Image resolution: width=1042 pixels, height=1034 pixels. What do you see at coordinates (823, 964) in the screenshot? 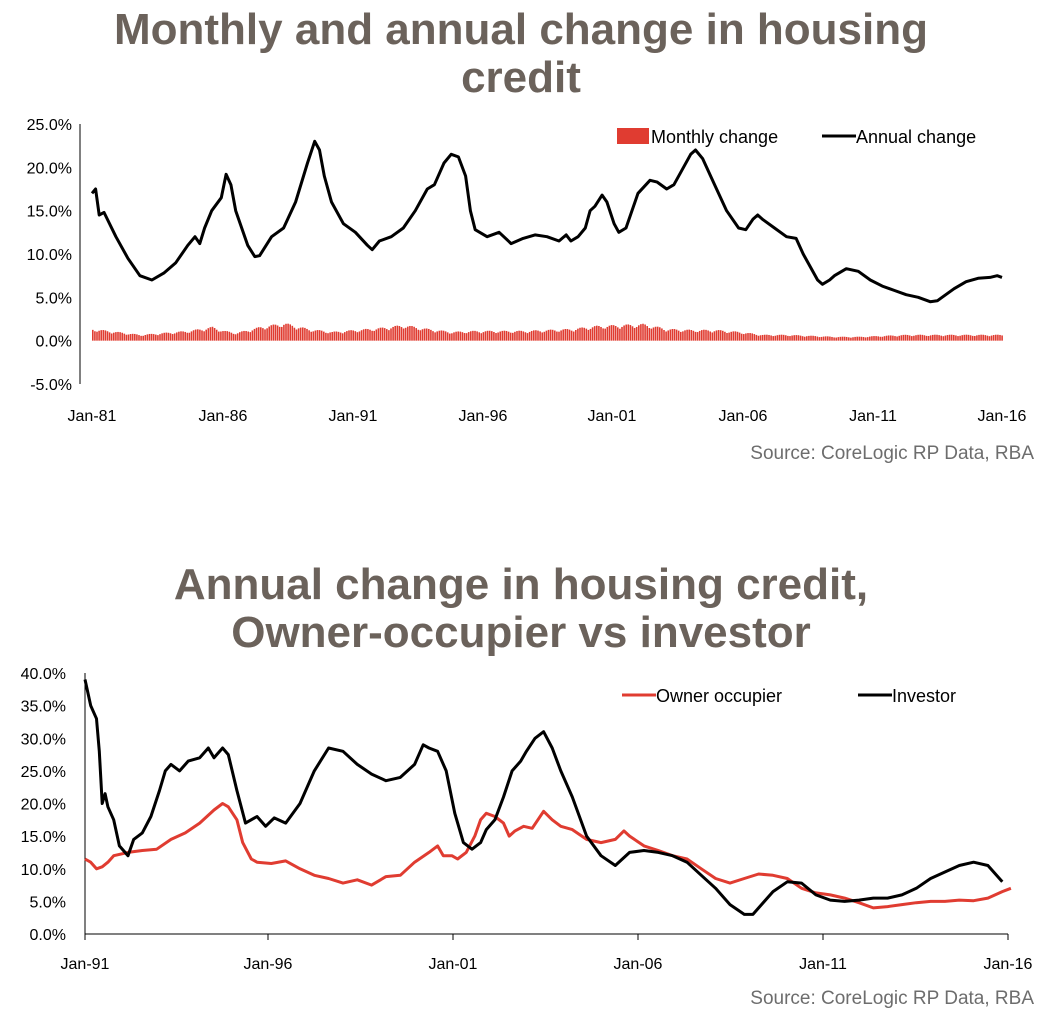
I see `chart2-xtick-label: Jan-11` at bounding box center [823, 964].